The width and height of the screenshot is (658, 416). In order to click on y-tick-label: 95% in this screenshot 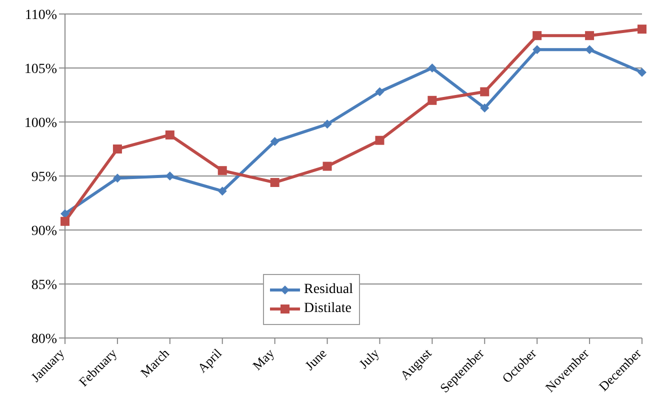, I will do `click(44, 177)`.